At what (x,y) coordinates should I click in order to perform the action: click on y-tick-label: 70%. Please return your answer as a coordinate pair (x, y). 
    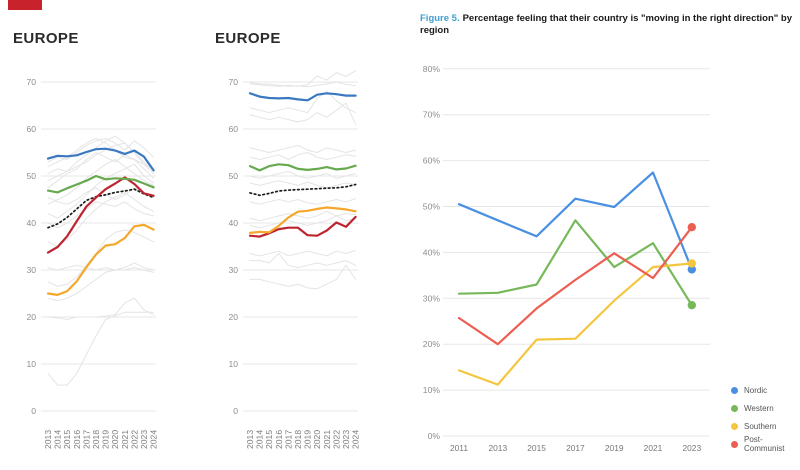
    Looking at the image, I should click on (432, 115).